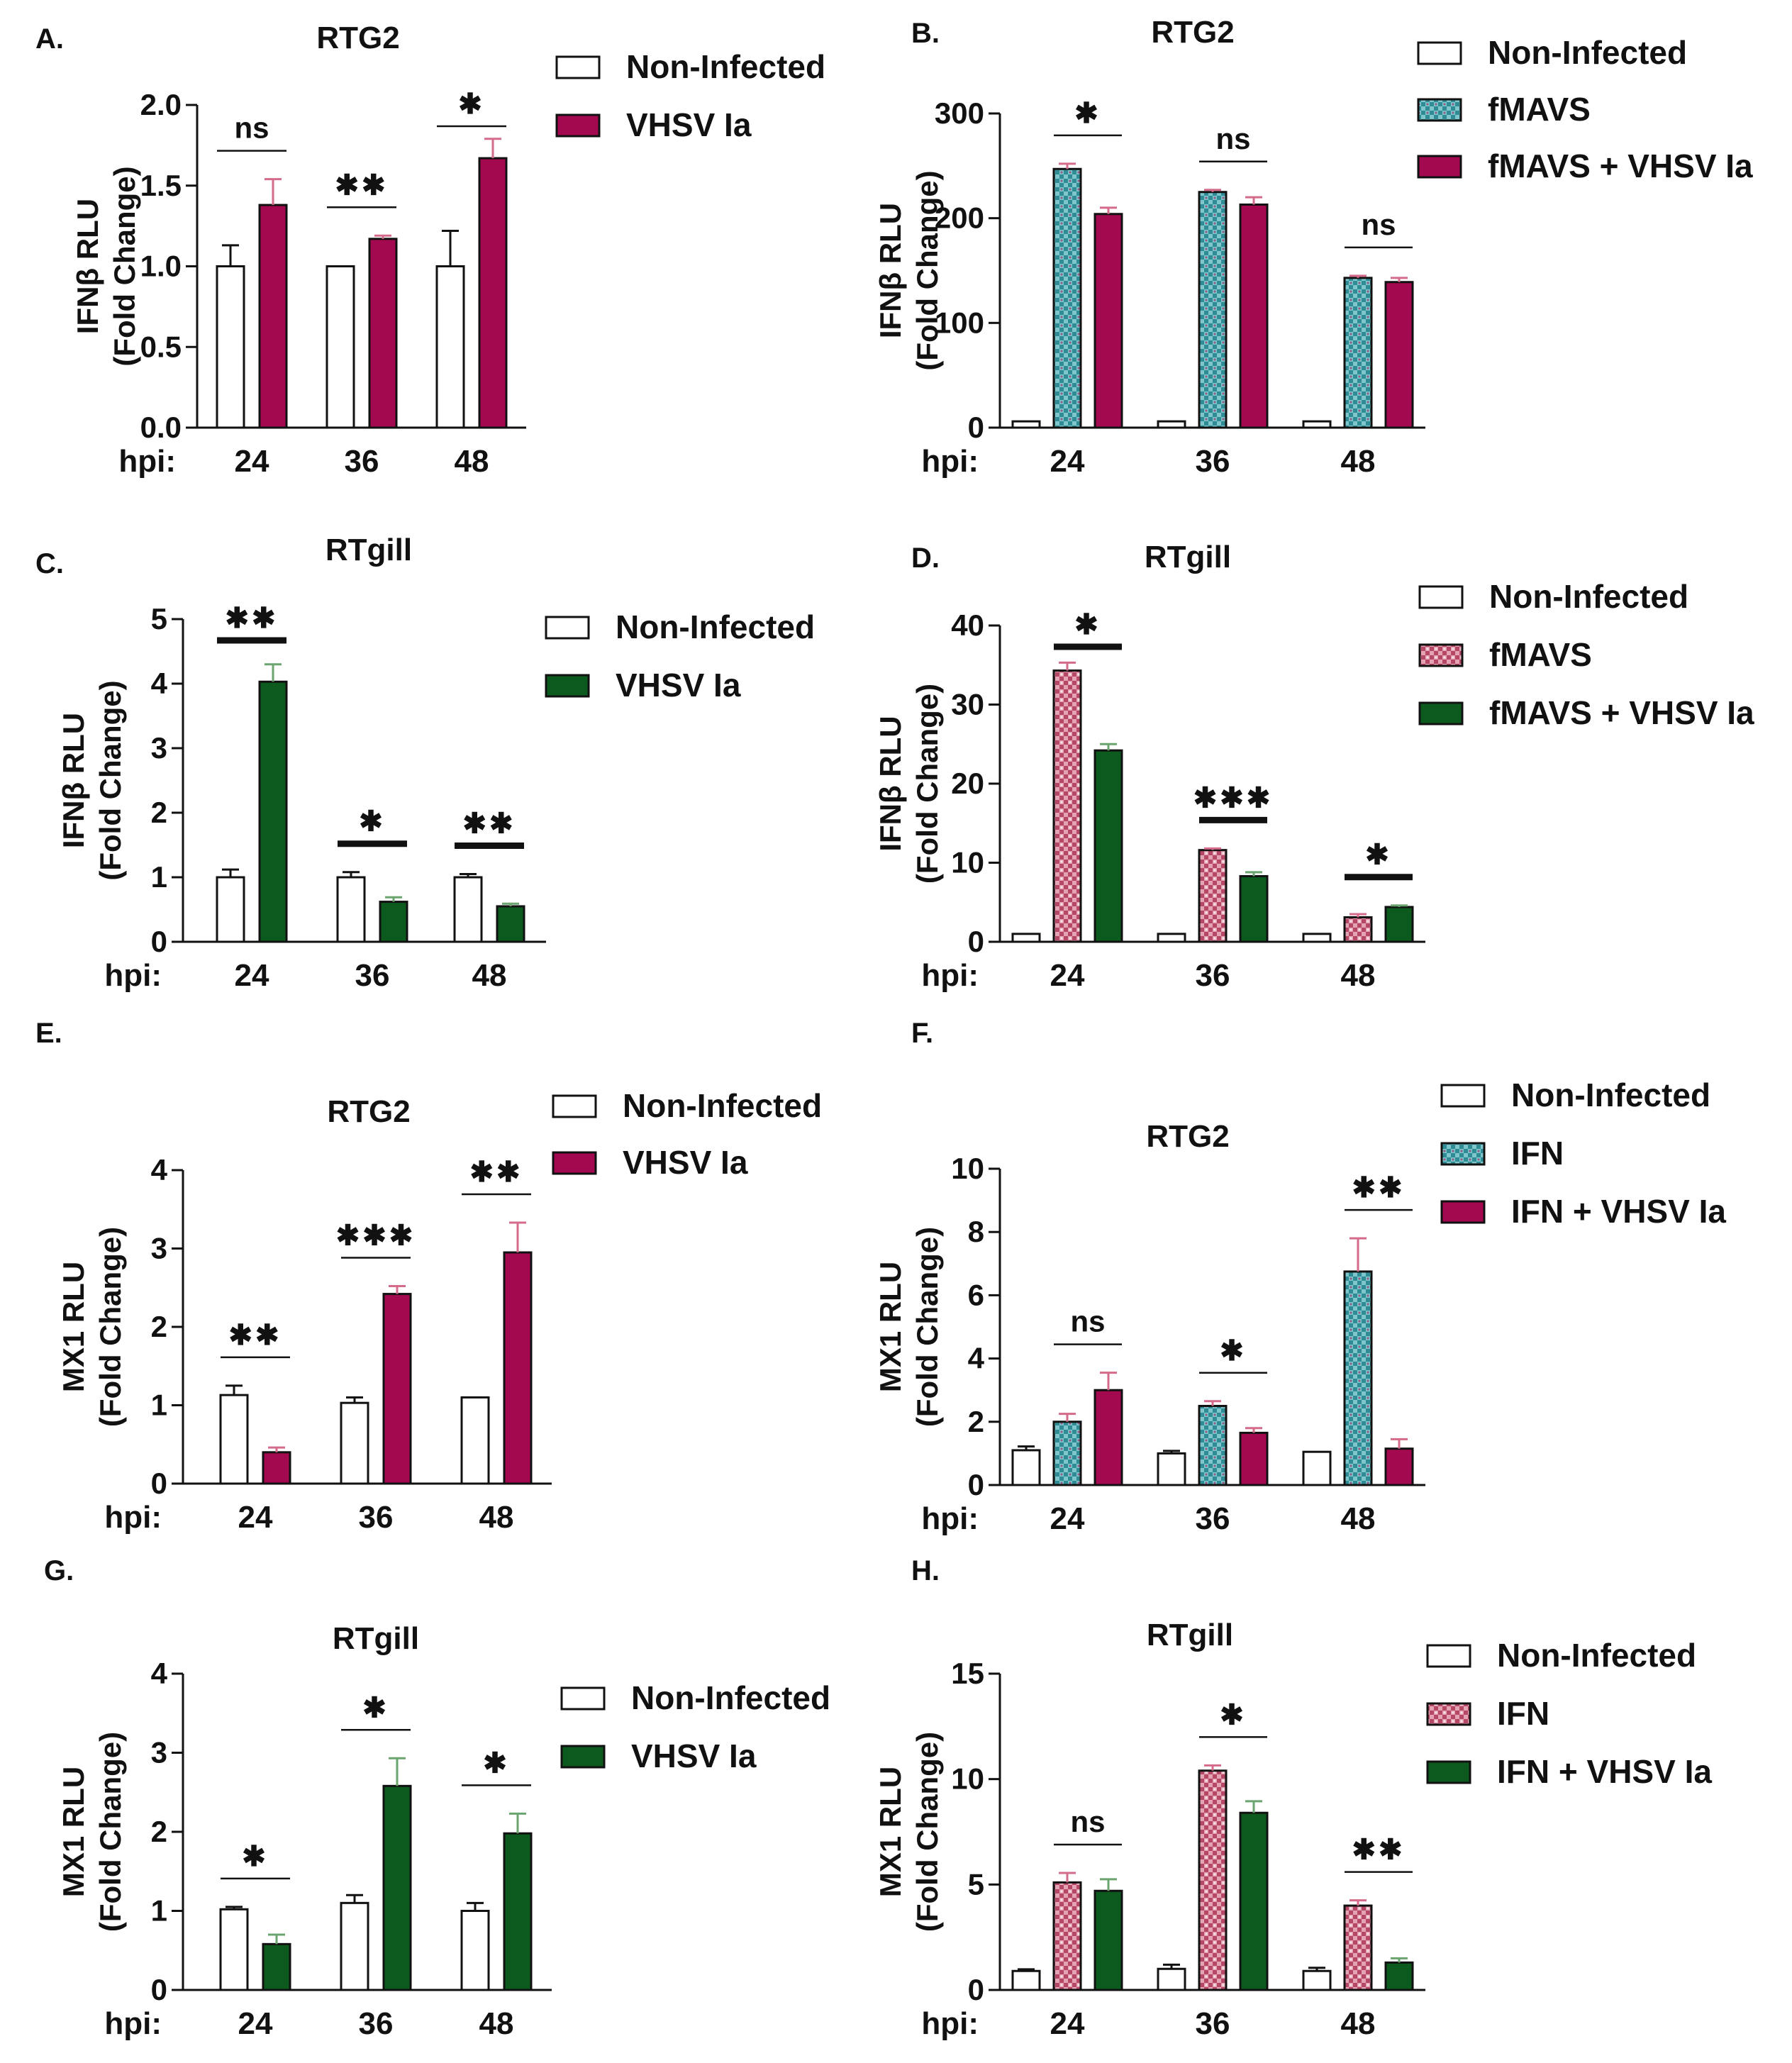  What do you see at coordinates (376, 1236) in the screenshot?
I see `significance-label: ✱✱✱` at bounding box center [376, 1236].